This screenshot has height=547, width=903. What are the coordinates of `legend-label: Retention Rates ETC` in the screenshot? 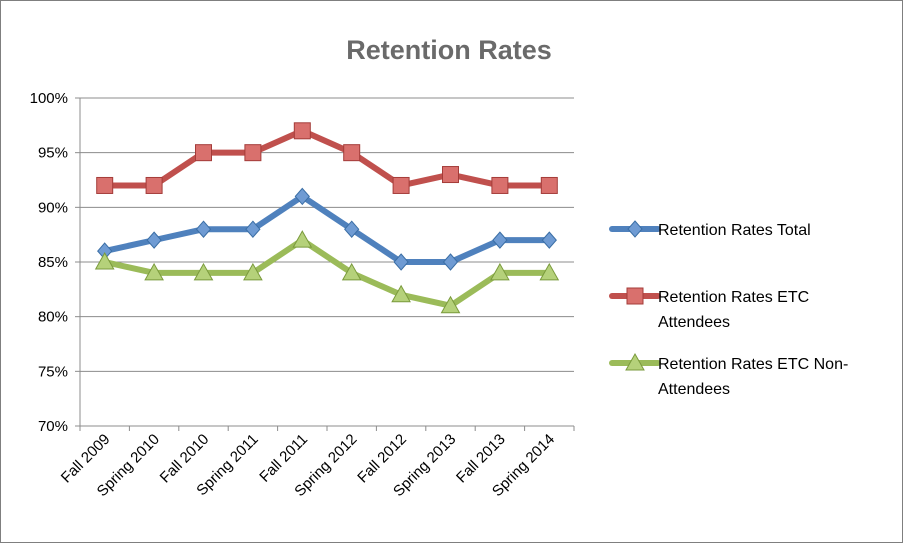 It's located at (733, 297).